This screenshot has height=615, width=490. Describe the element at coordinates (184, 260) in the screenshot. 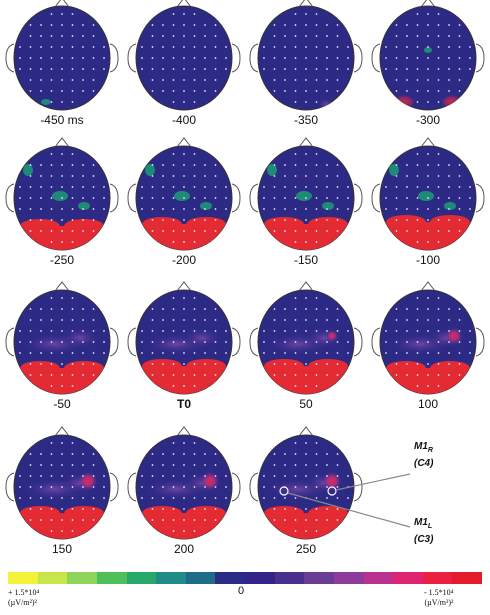

I see `time-label: -200` at that location.